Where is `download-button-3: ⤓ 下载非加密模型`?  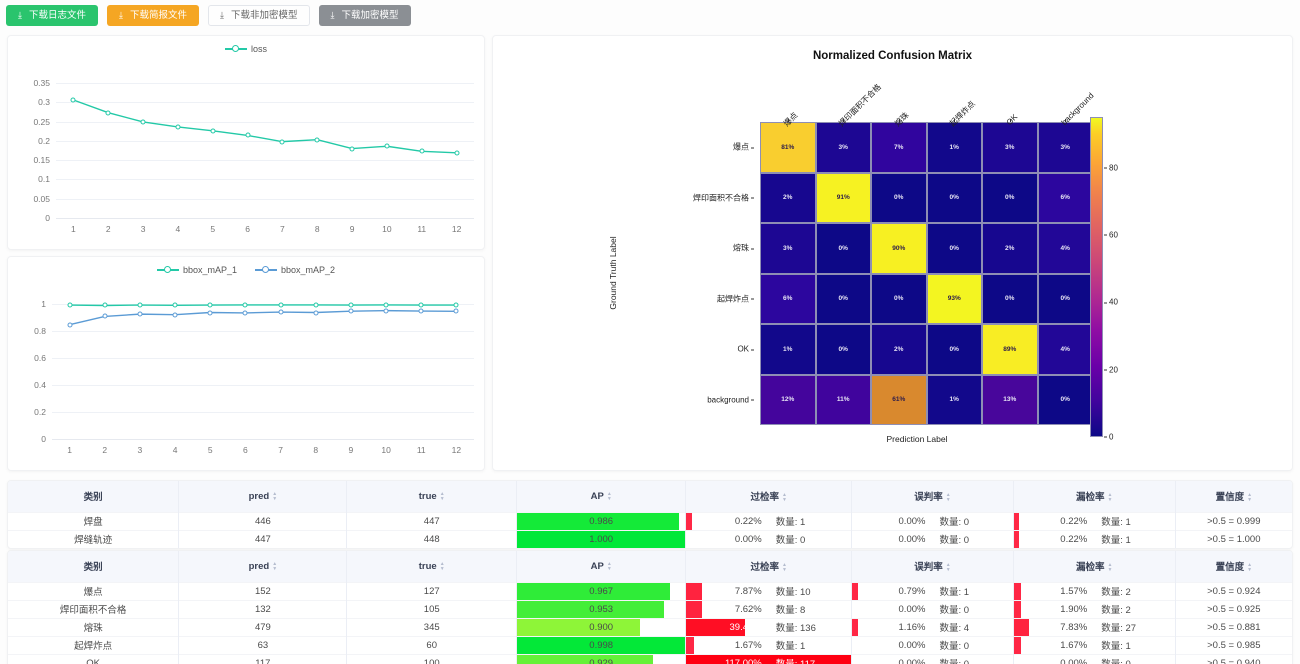 download-button-3: ⤓ 下载非加密模型 is located at coordinates (259, 15).